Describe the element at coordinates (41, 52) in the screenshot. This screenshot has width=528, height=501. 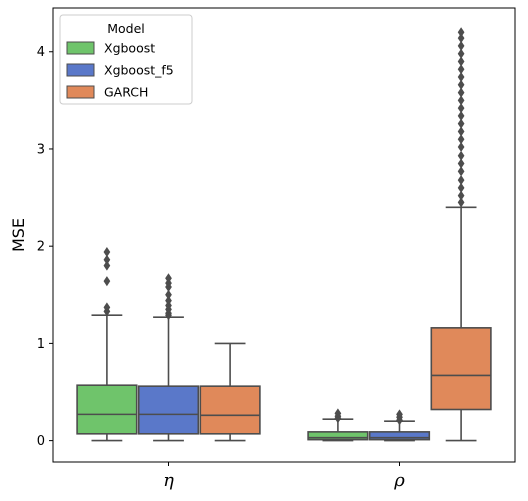
I see `y-tick-label: 4` at that location.